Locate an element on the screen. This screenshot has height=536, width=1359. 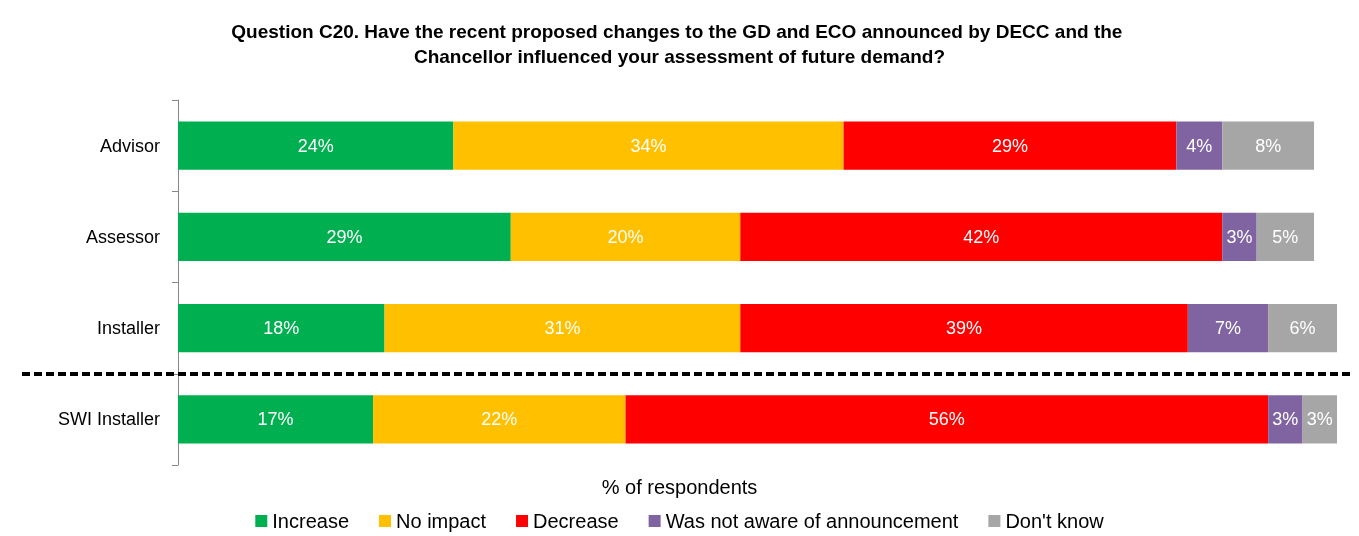
legend-label: No impact is located at coordinates (441, 521).